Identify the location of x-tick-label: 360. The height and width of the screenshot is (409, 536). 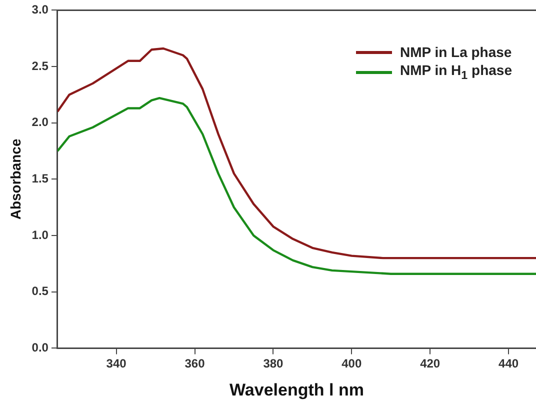
(195, 363).